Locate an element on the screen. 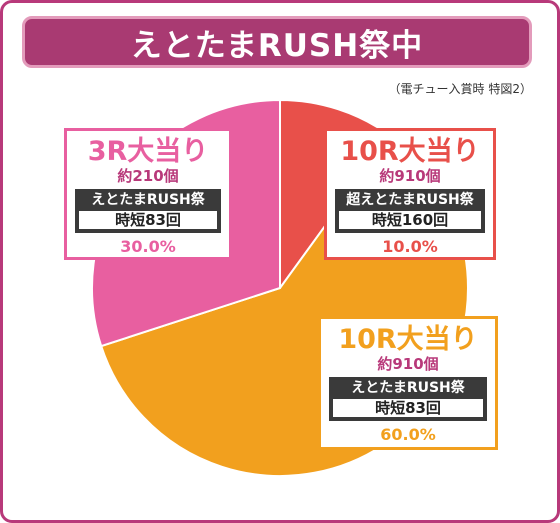  chart-title: えとたまRUSH祭中 is located at coordinates (277, 42).